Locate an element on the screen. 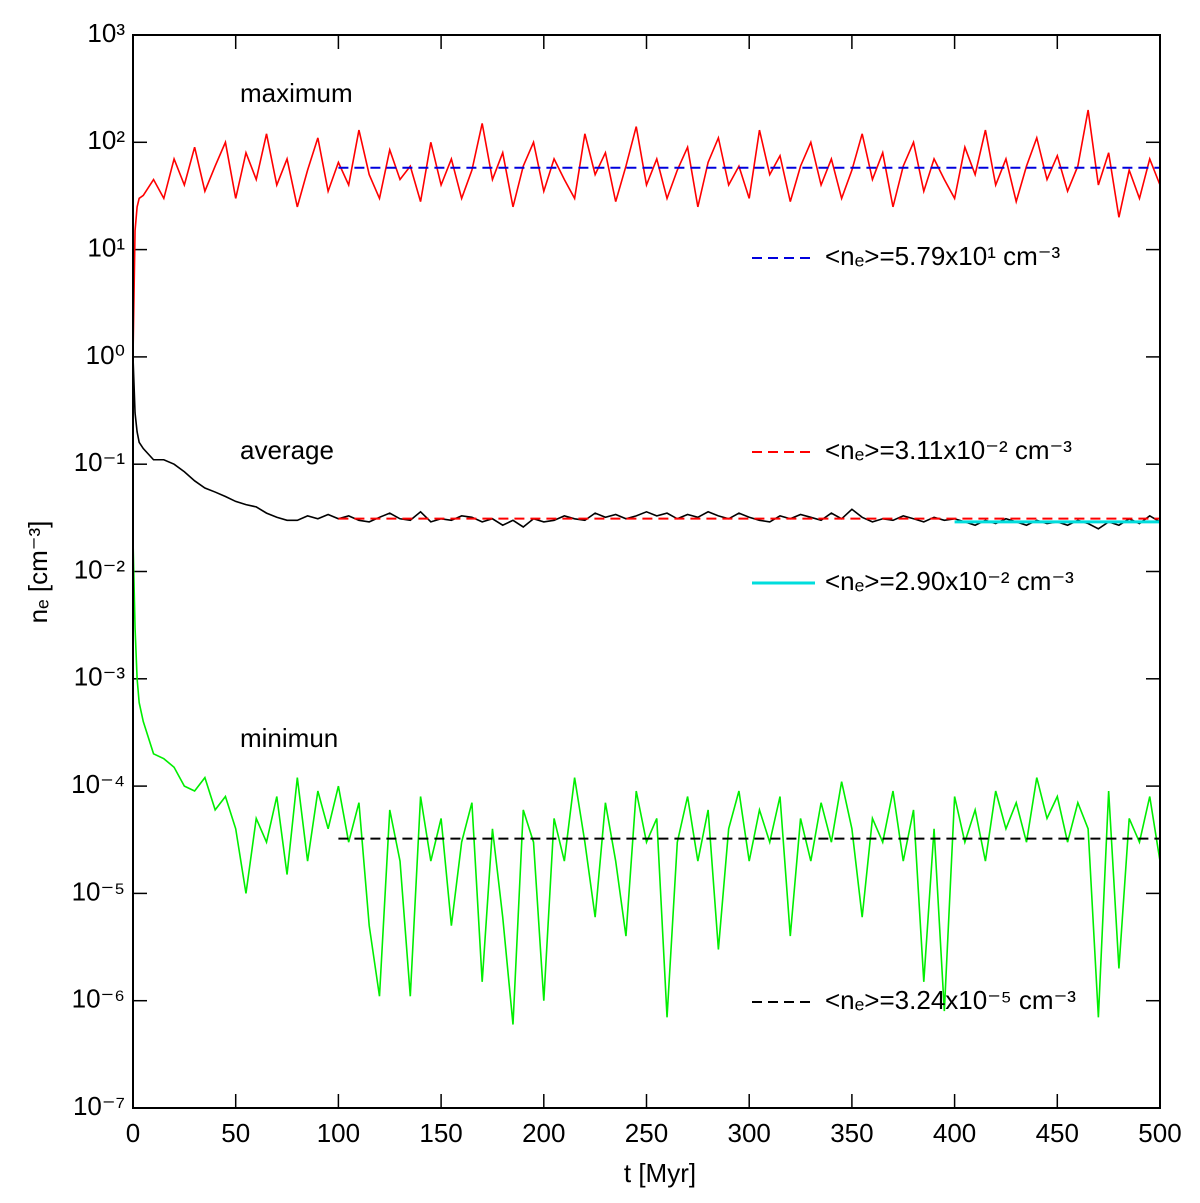  y-tick-label: 10⁻² is located at coordinates (100, 569).